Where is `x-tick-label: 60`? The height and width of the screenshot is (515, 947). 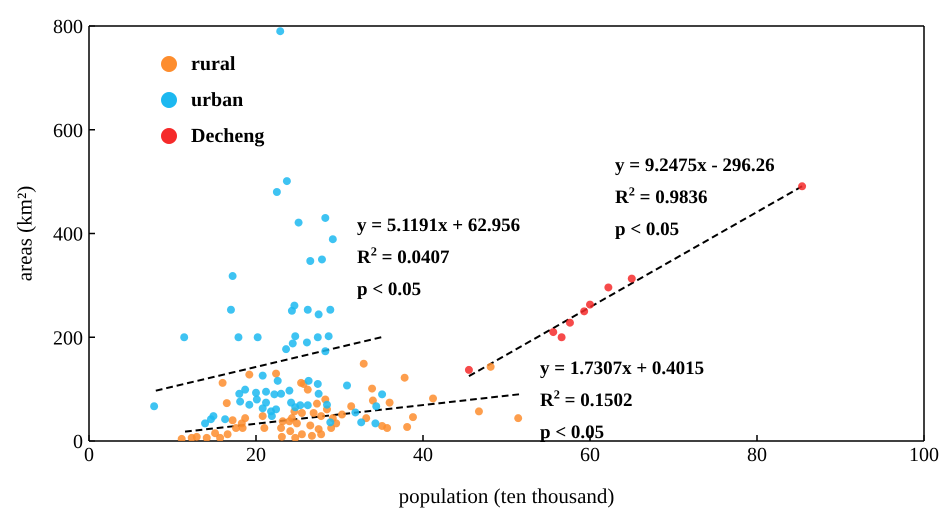 x-tick-label: 60 is located at coordinates (590, 455).